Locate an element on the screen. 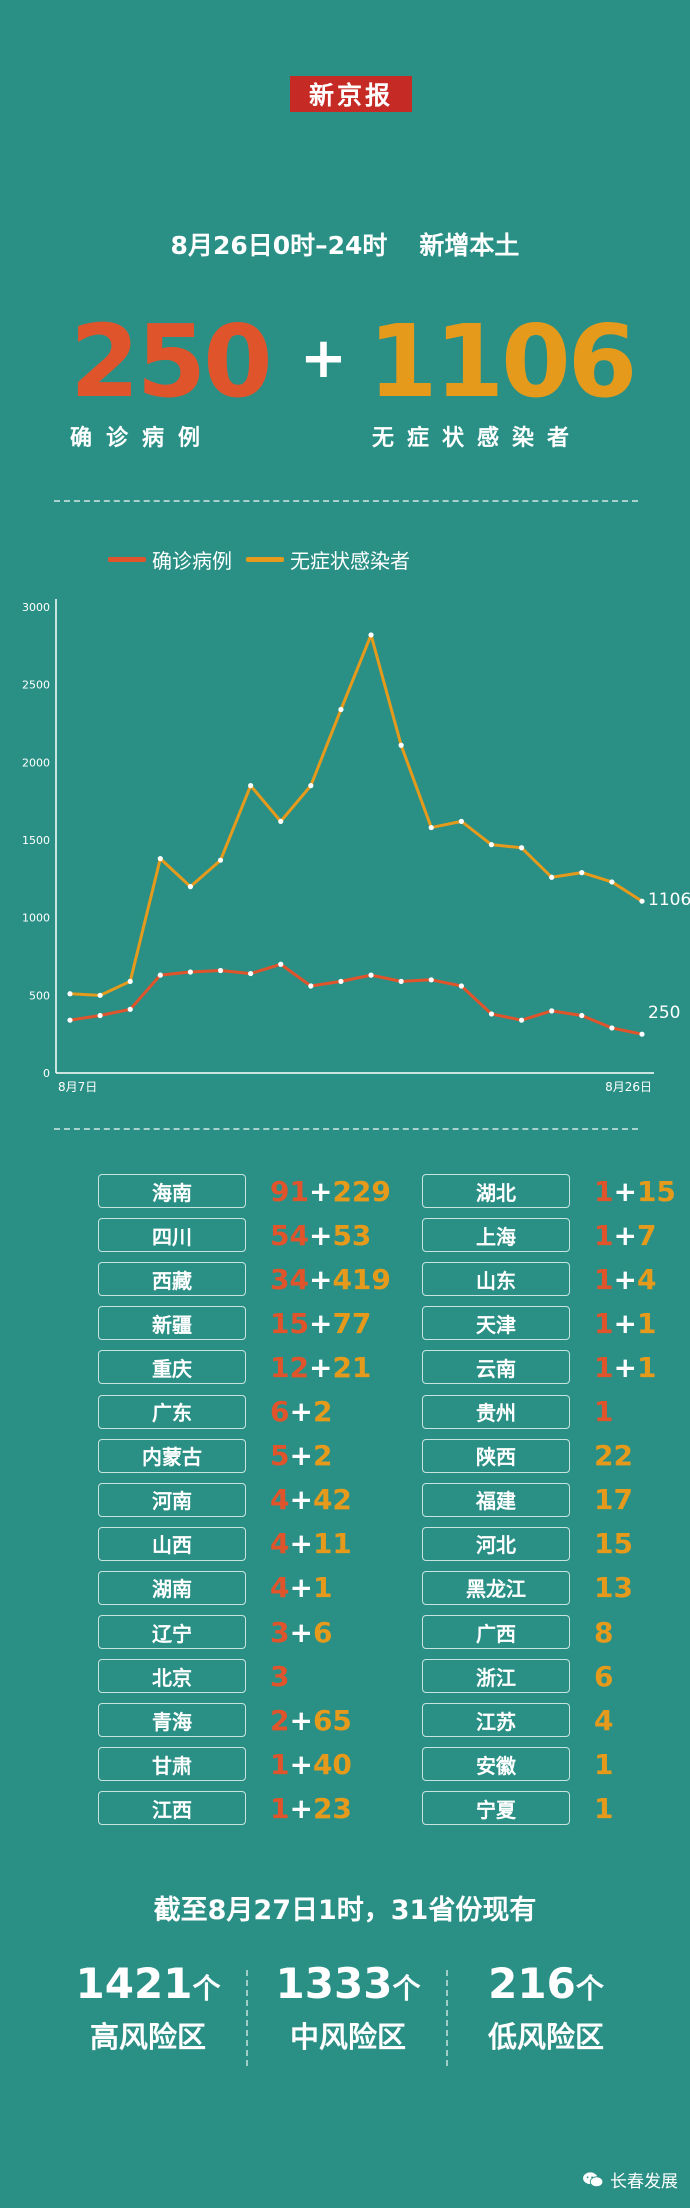  province-count: 3 is located at coordinates (279, 1676).